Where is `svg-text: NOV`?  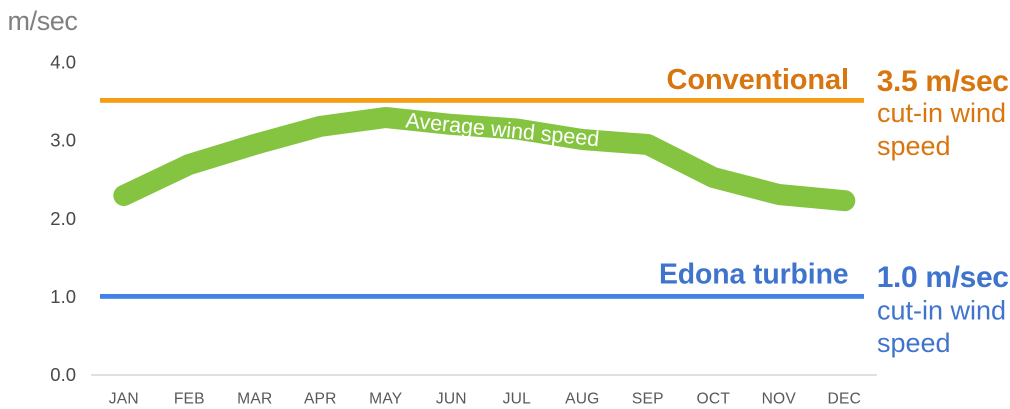 svg-text: NOV is located at coordinates (779, 398).